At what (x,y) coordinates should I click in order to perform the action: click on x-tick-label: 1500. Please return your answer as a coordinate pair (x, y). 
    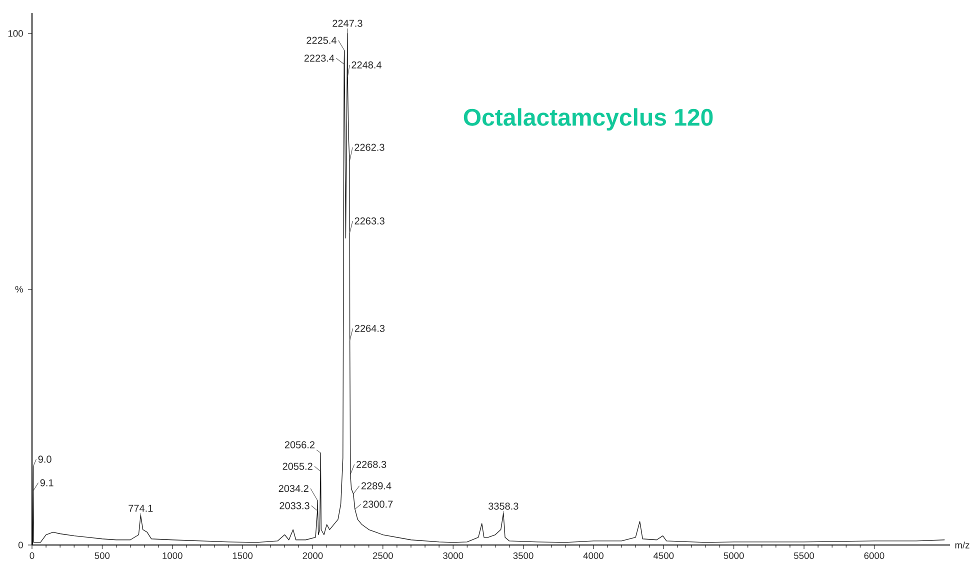
    Looking at the image, I should click on (242, 555).